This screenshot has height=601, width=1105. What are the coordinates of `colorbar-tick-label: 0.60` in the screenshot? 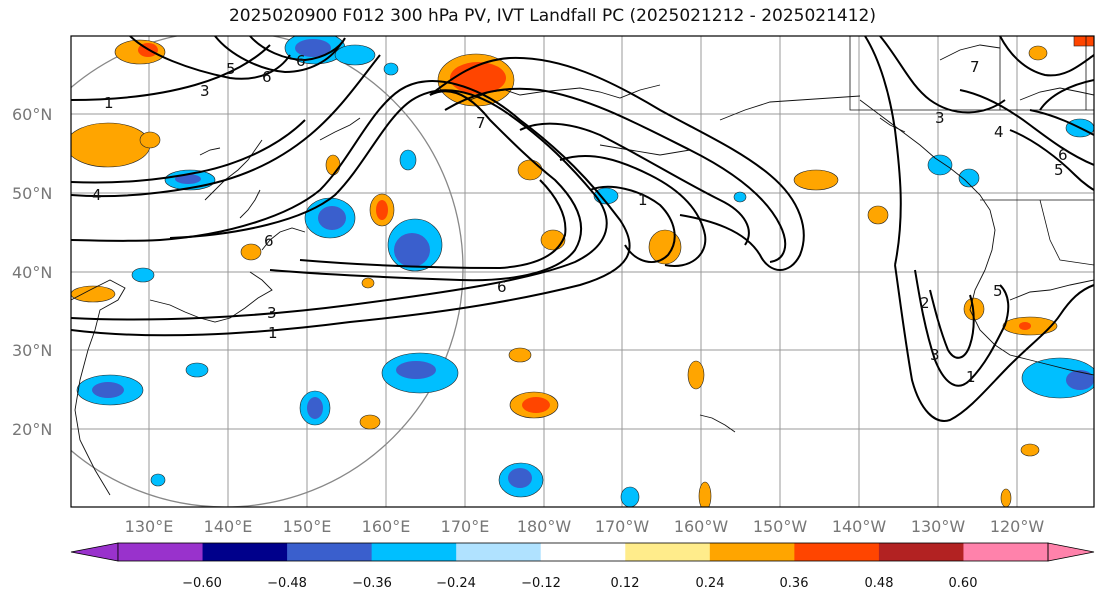 It's located at (963, 583).